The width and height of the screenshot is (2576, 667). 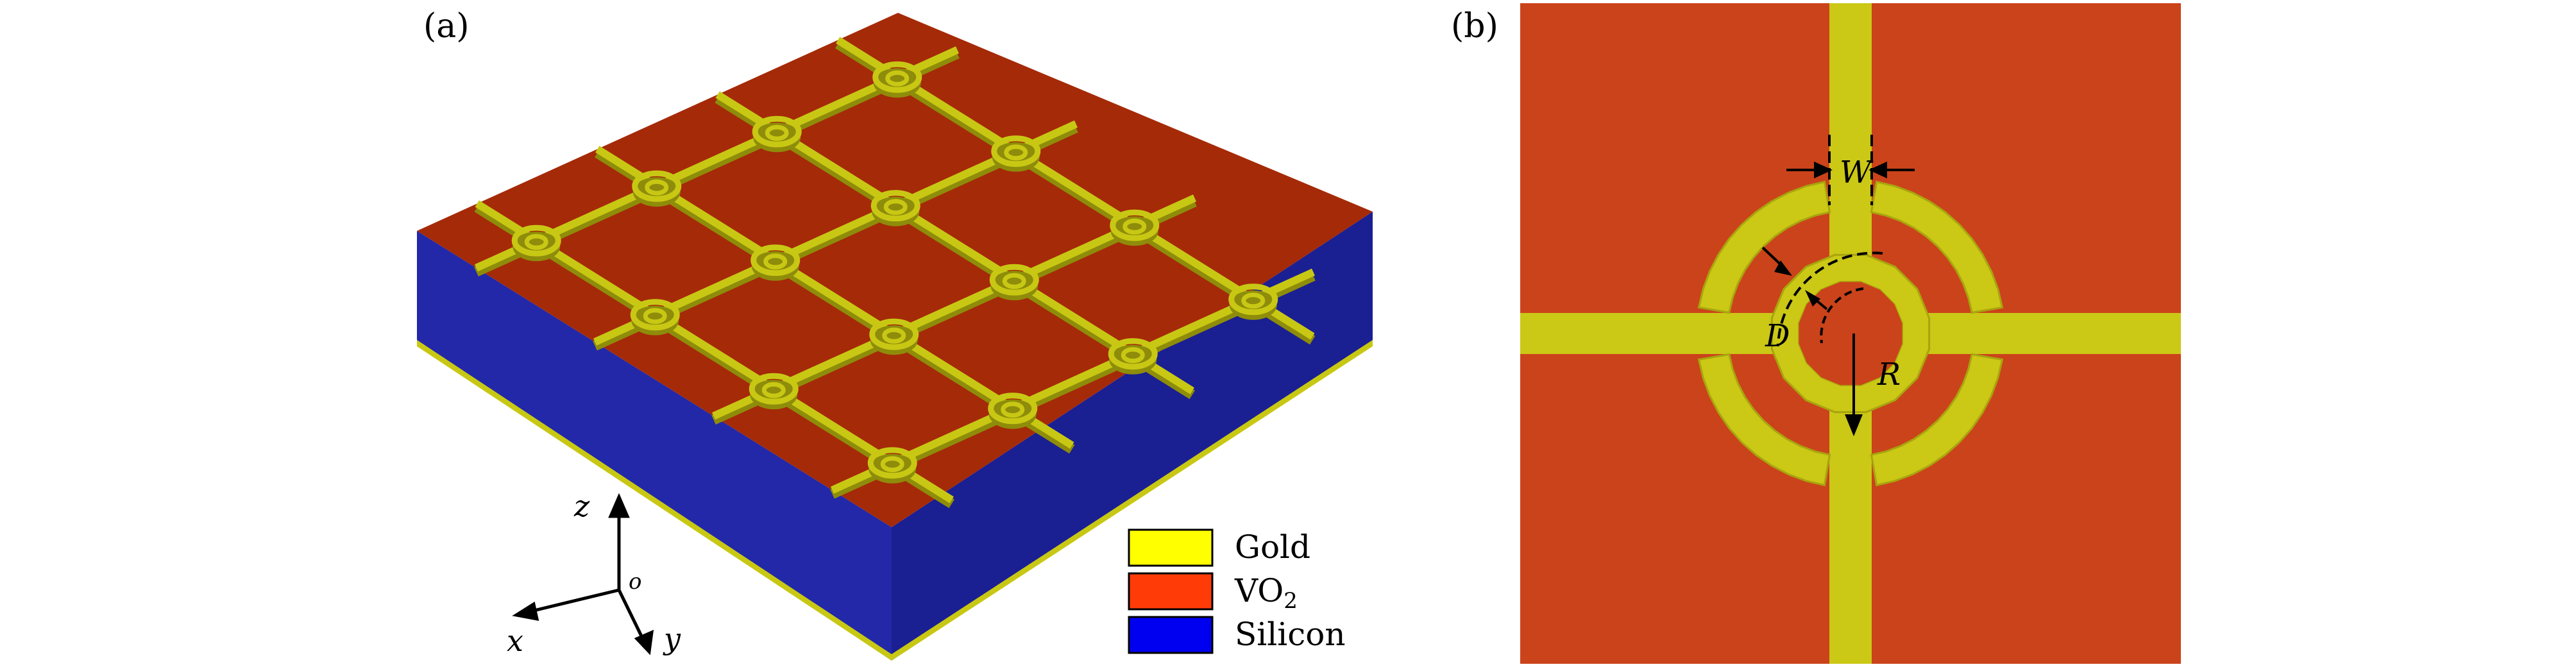 What do you see at coordinates (635, 582) in the screenshot?
I see `origin-label: o` at bounding box center [635, 582].